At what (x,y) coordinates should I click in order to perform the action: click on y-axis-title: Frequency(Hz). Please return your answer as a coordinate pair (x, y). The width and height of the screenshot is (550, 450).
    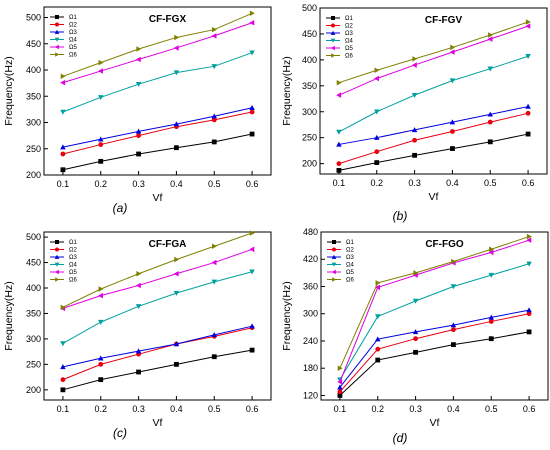
    Looking at the image, I should click on (287, 315).